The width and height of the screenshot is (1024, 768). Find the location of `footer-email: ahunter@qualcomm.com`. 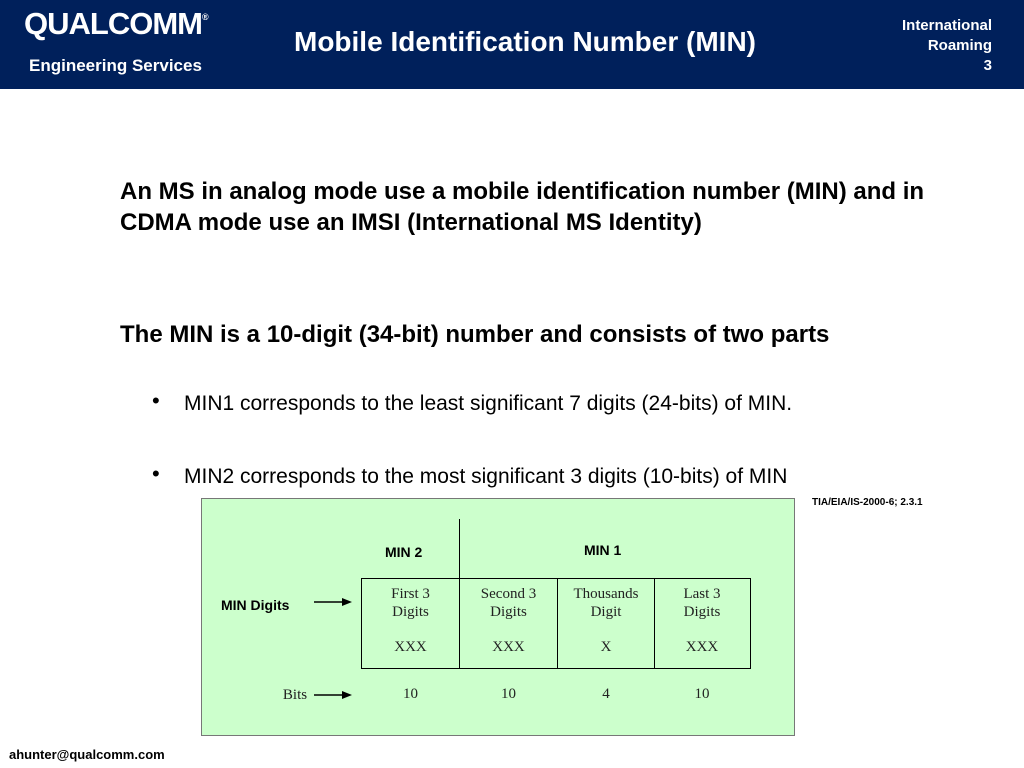

footer-email: ahunter@qualcomm.com is located at coordinates (87, 754).